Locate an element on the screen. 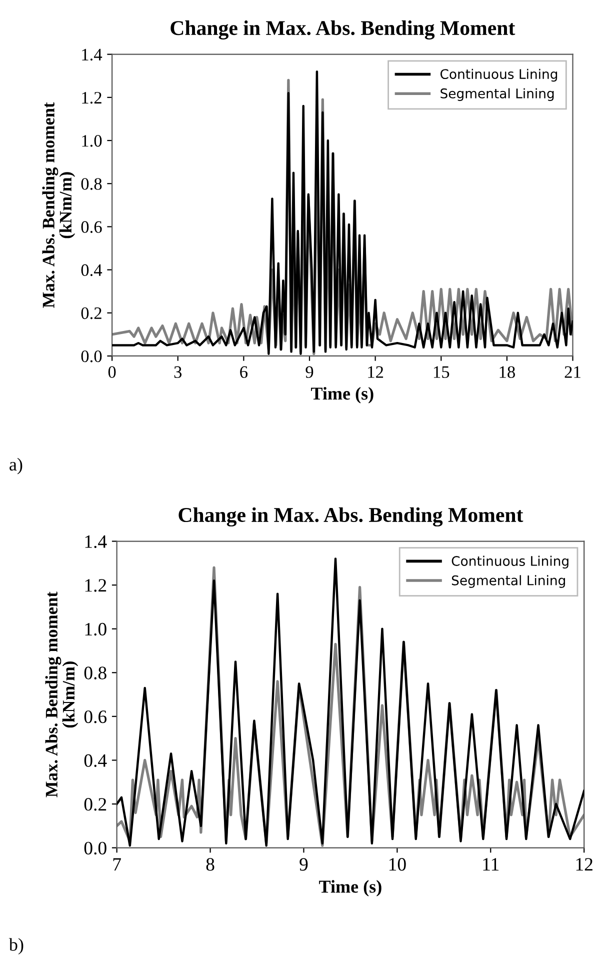 Image resolution: width=596 pixels, height=970 pixels. x-tick-label: 10 is located at coordinates (397, 864).